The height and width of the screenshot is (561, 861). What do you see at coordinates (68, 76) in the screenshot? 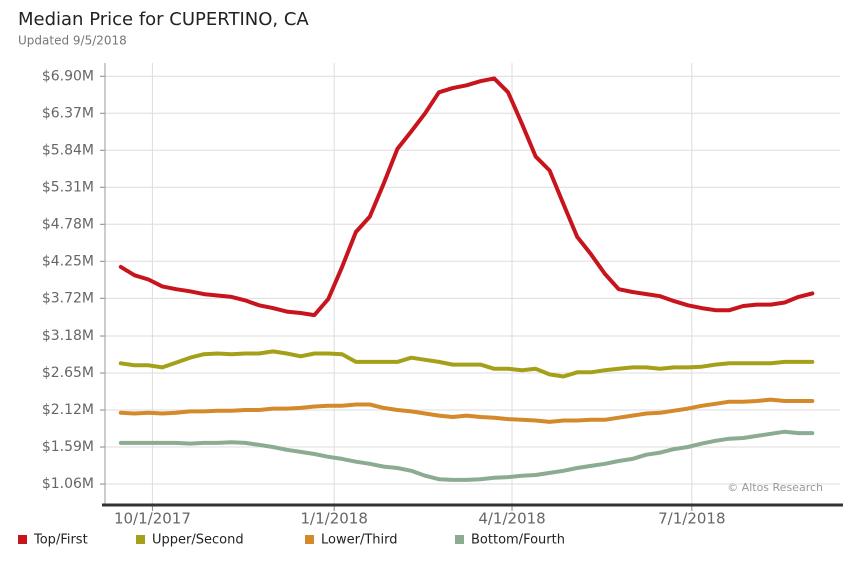
I see `y-tick-label: $6.90M` at bounding box center [68, 76].